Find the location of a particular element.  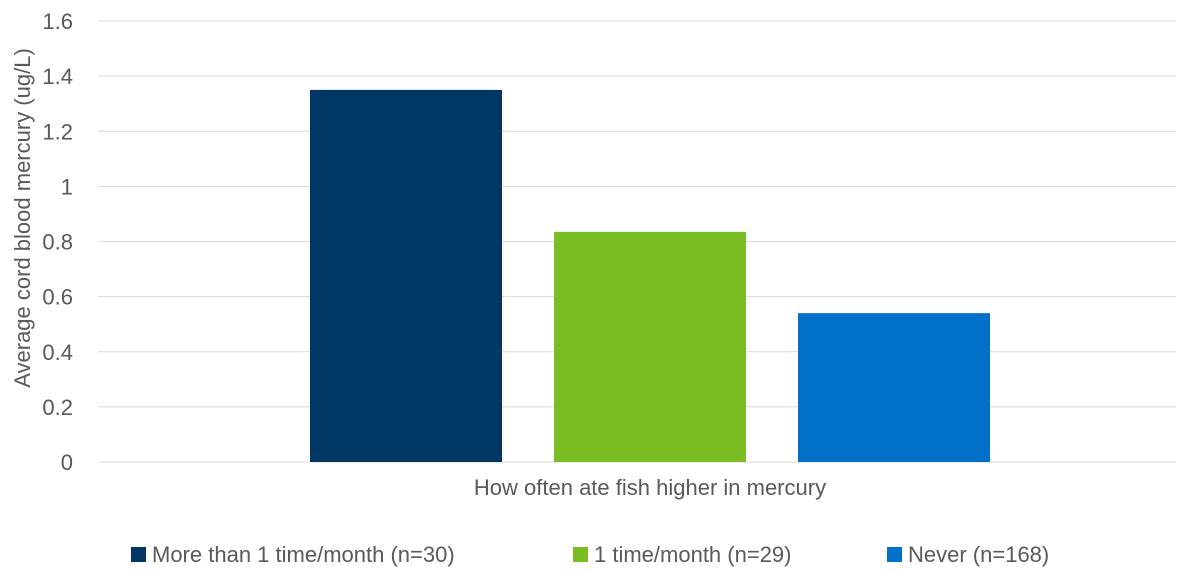

y-axis-title: Average cord blood mercury (ug/L) is located at coordinates (22, 218).